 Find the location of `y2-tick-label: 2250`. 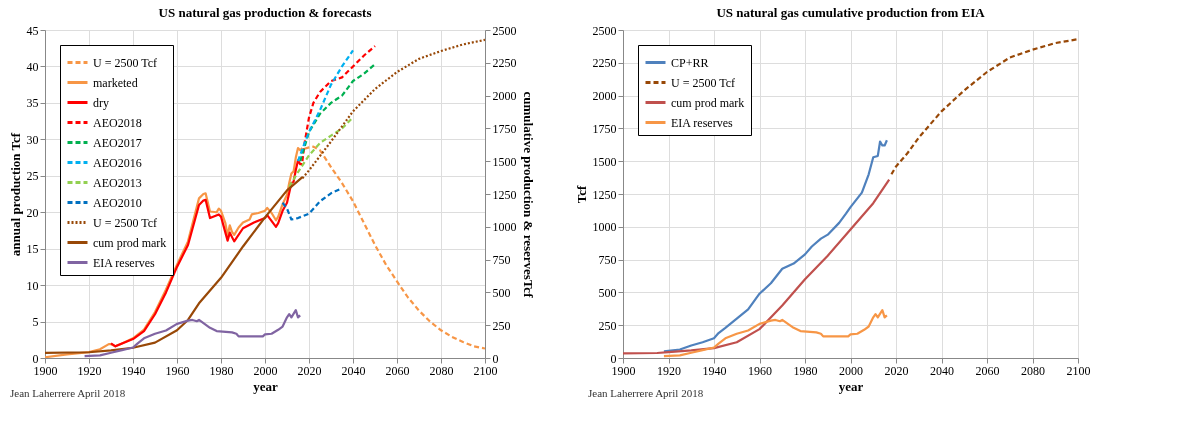

y2-tick-label: 2250 is located at coordinates (504, 63).